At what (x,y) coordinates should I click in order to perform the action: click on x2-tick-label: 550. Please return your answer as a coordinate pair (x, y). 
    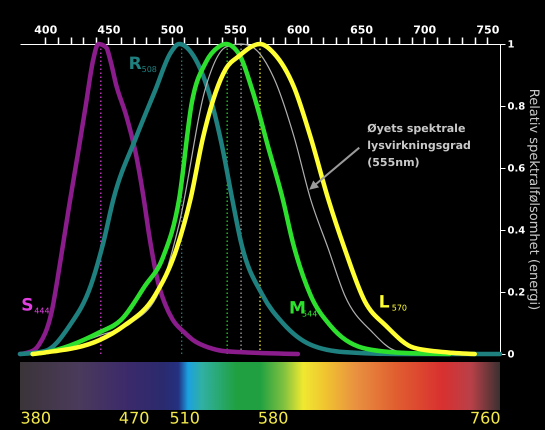
    Looking at the image, I should click on (236, 30).